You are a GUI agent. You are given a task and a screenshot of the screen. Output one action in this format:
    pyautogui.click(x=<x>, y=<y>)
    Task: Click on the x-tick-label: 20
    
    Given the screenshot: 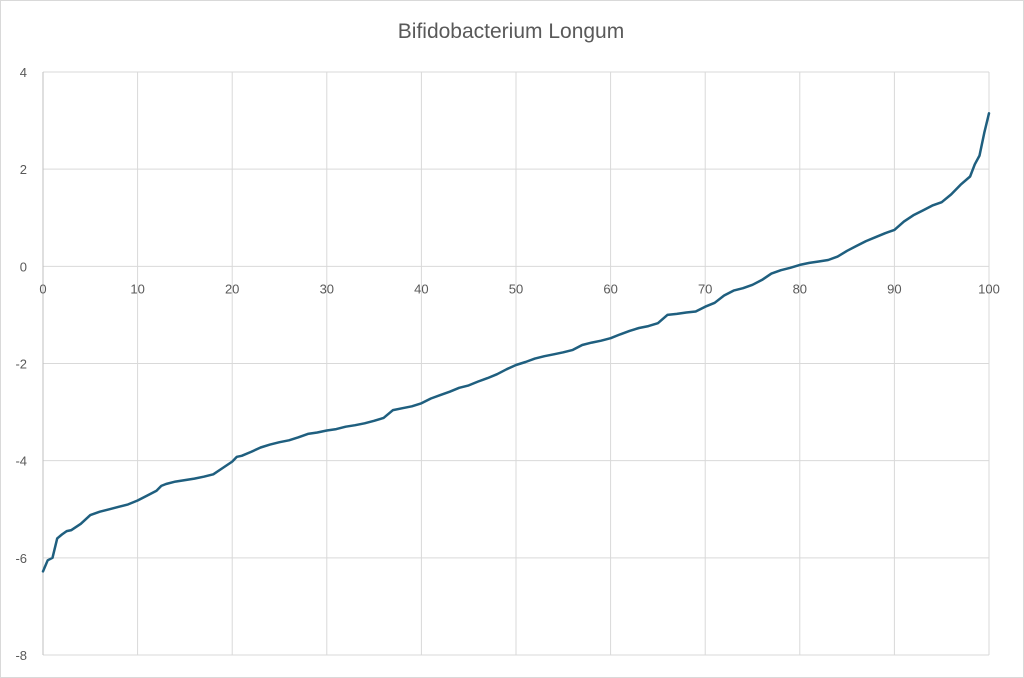 What is the action you would take?
    pyautogui.click(x=232, y=288)
    